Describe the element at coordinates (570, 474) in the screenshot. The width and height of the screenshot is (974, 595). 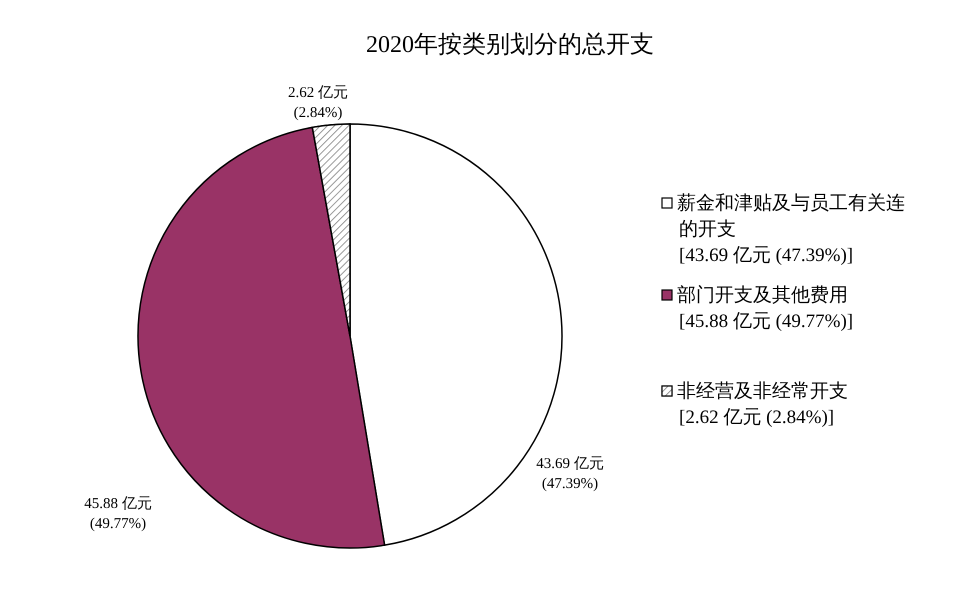
I see `data-label: 43.69 亿元 (47.39%)` at that location.